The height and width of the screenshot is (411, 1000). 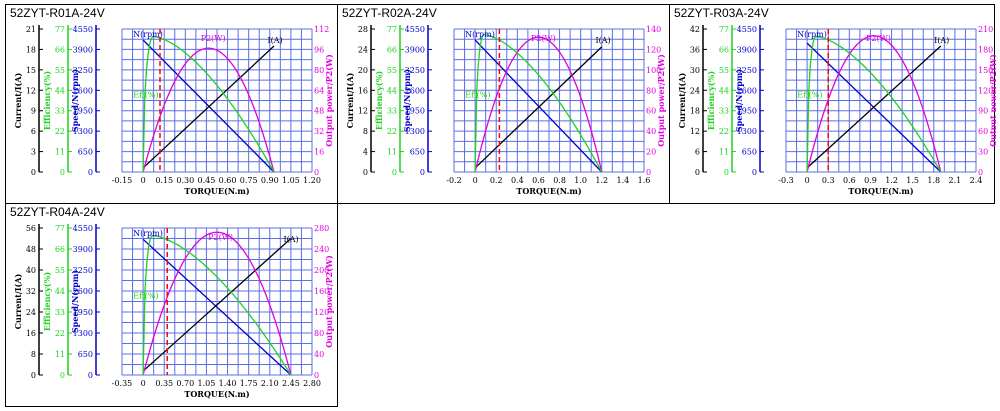 I want to click on x-tick-label: 0.8, so click(x=559, y=180).